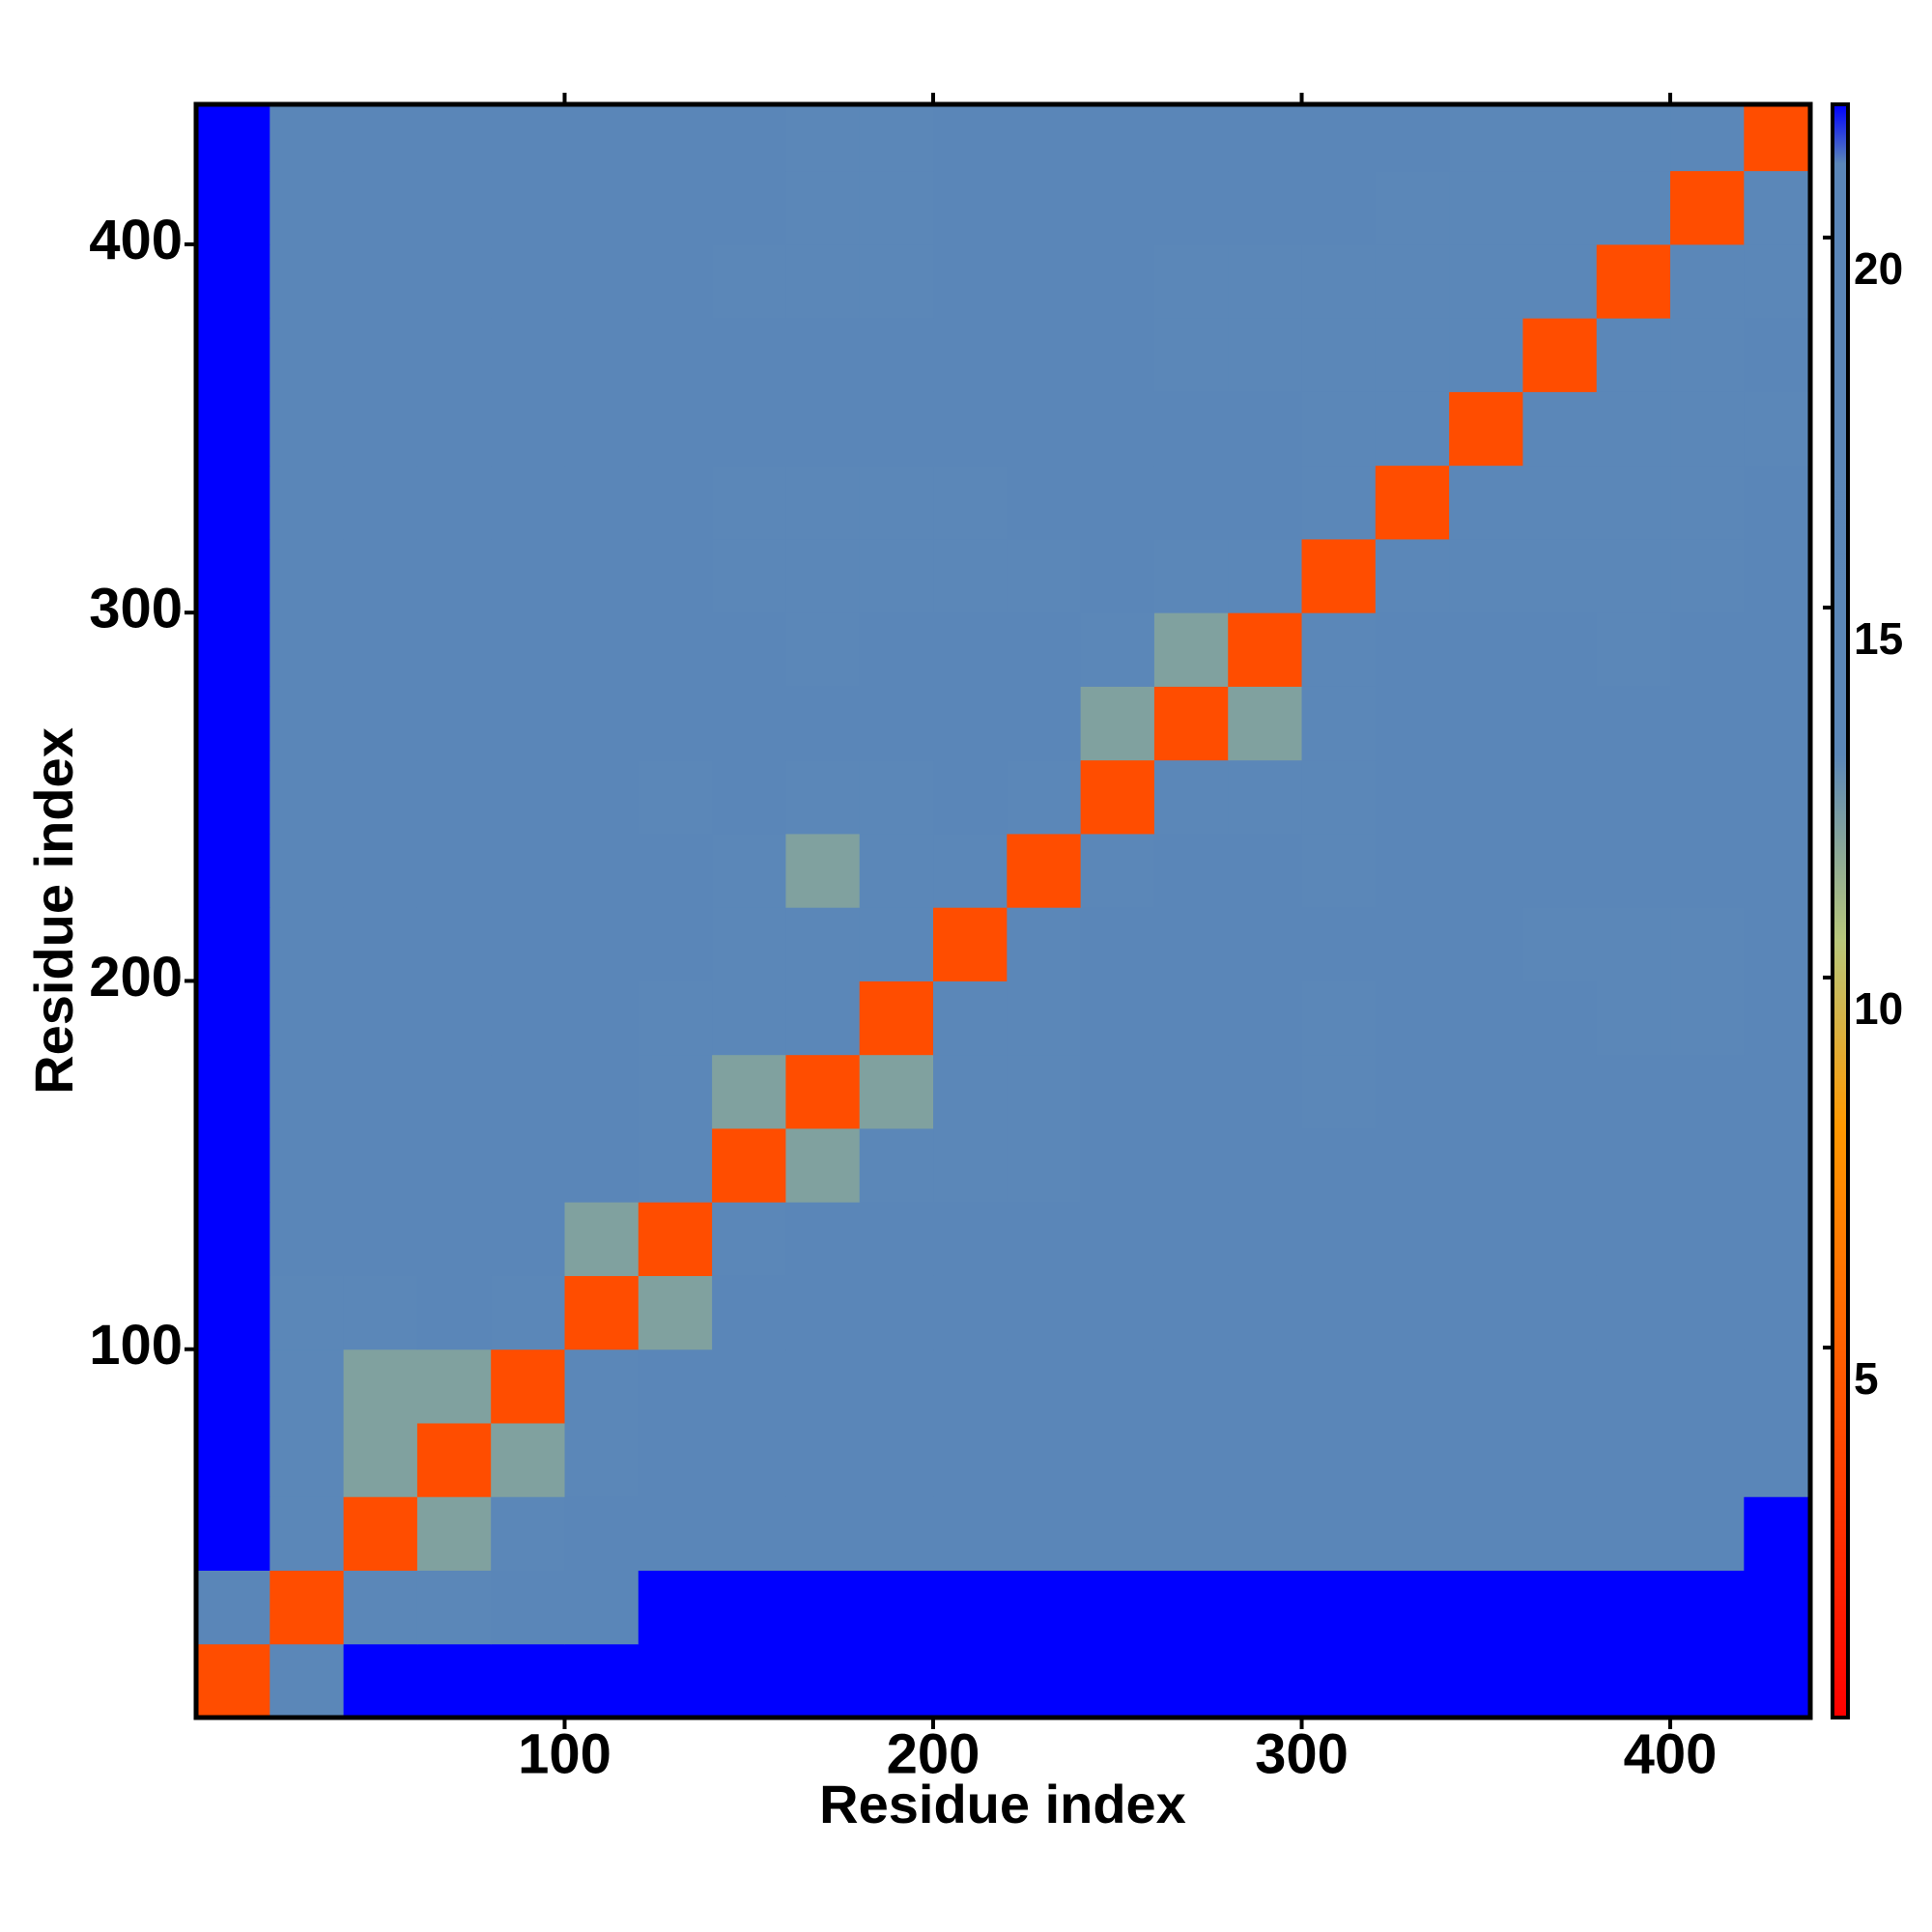  I want to click on x-axis-title: Residue index, so click(1002, 1804).